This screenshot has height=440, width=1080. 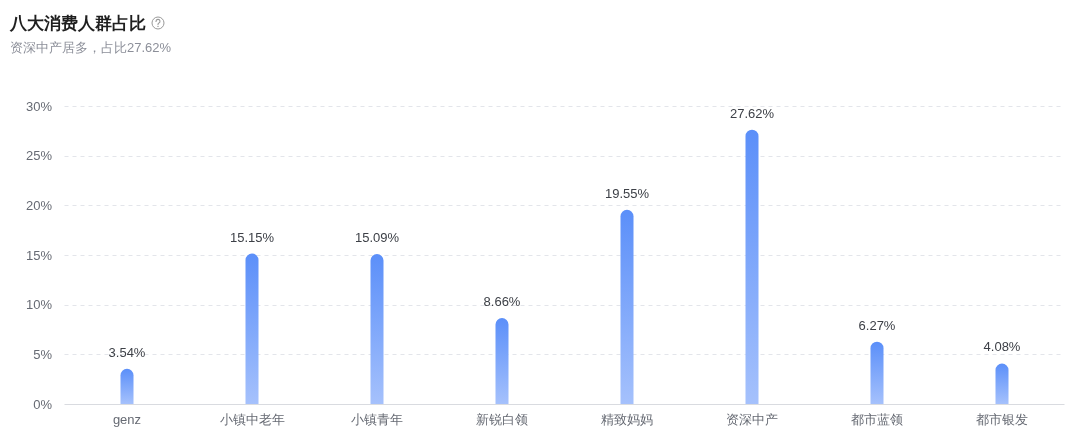 I want to click on title: 八大消费人群占比, so click(x=78, y=23).